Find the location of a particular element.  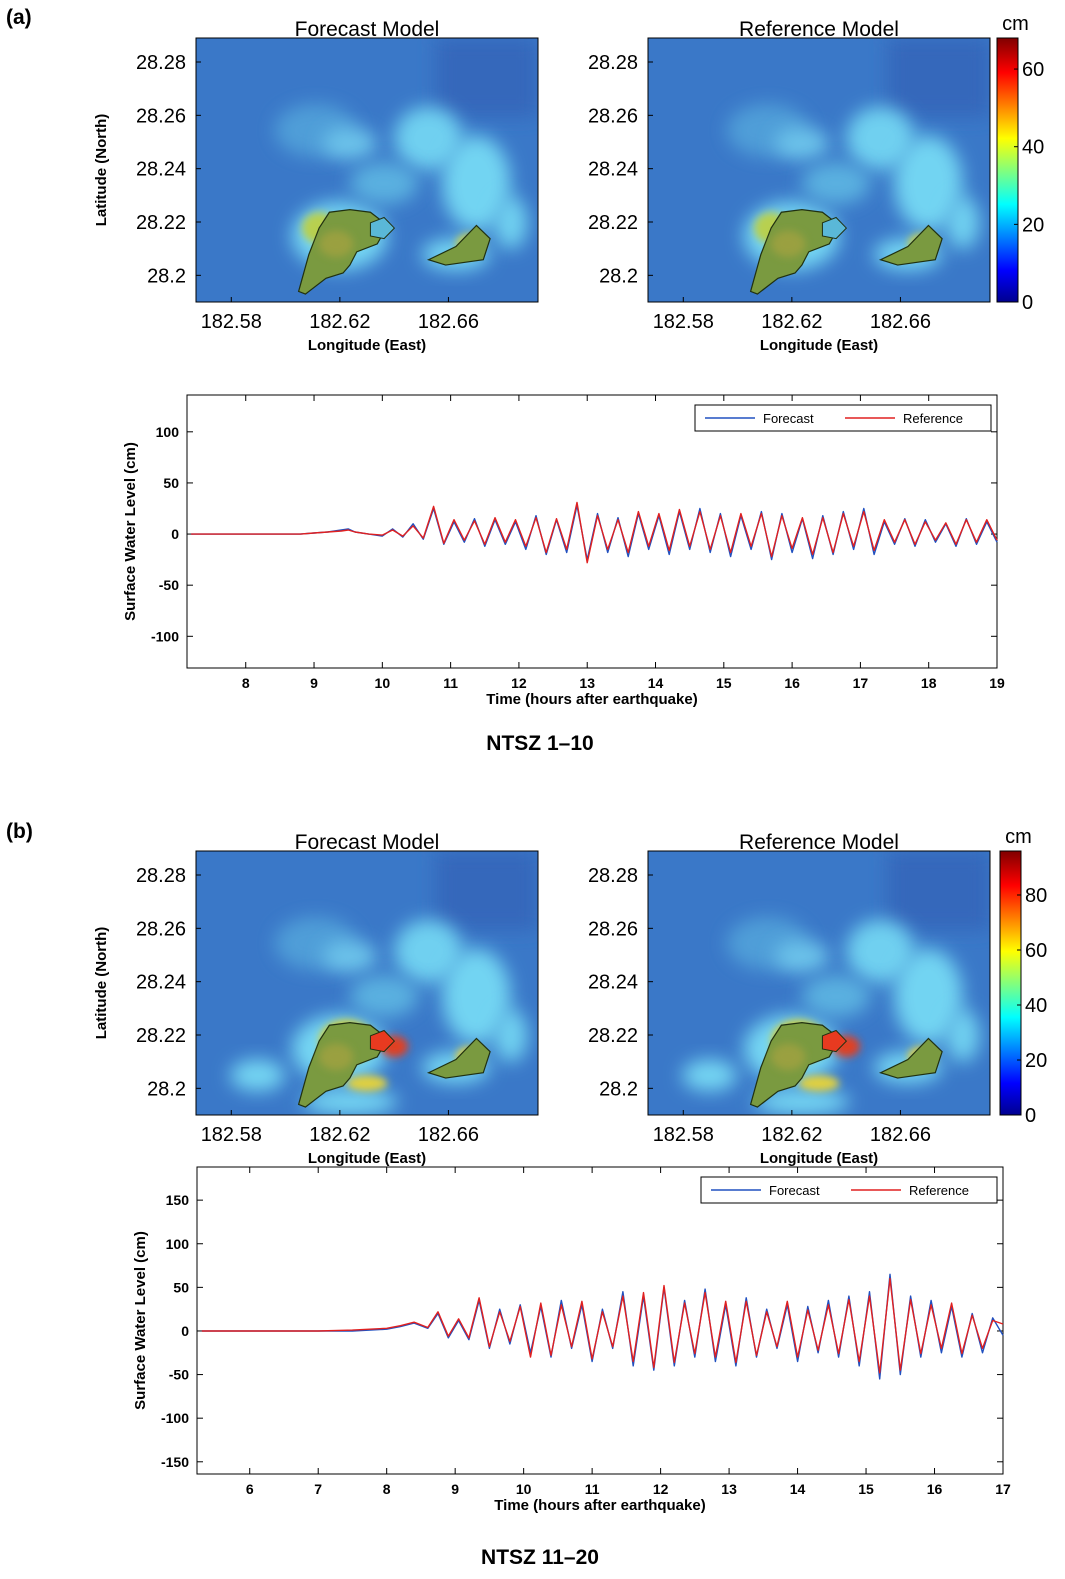

x-tick-label: 18 is located at coordinates (929, 683).